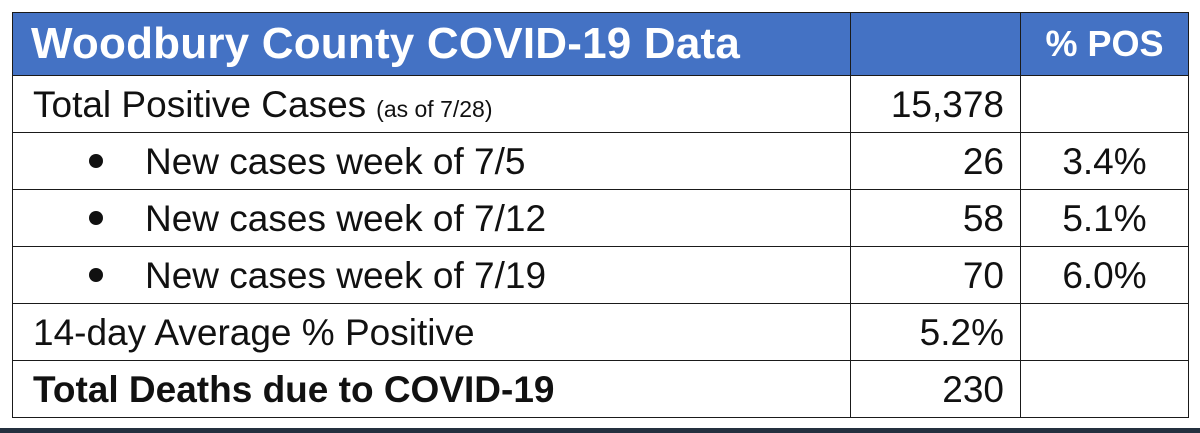  What do you see at coordinates (935, 332) in the screenshot?
I see `row-value: 5.2%` at bounding box center [935, 332].